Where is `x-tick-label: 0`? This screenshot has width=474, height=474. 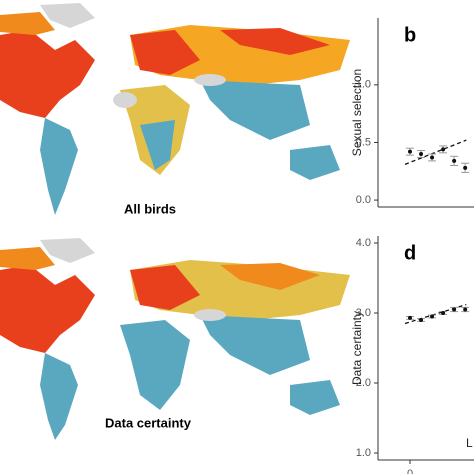
x-tick-label: 0 is located at coordinates (410, 471).